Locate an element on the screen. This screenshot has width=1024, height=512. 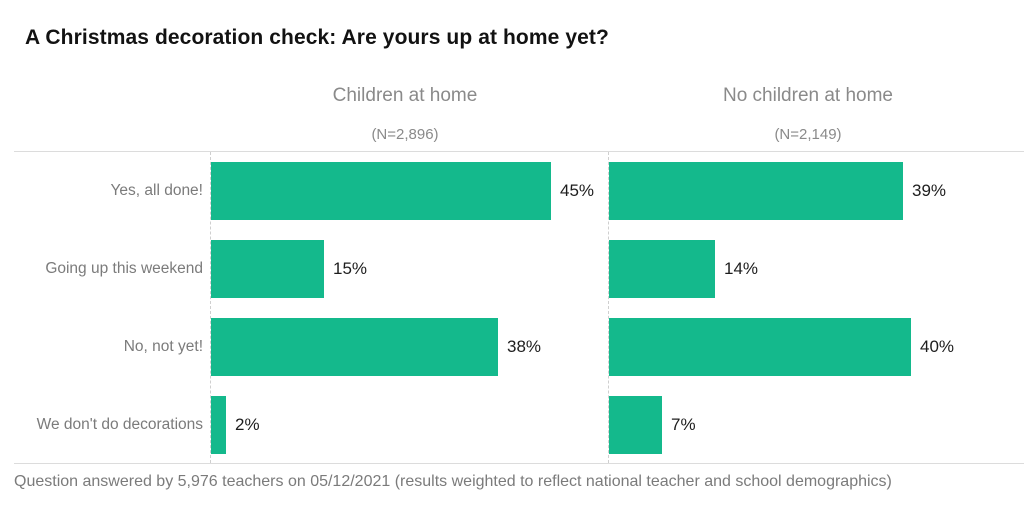
bar-value-label: 14% is located at coordinates (741, 268).